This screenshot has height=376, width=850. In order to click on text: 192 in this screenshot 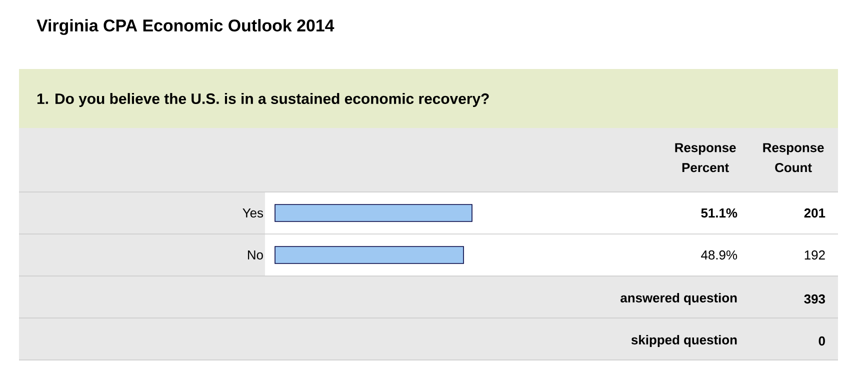, I will do `click(814, 255)`.